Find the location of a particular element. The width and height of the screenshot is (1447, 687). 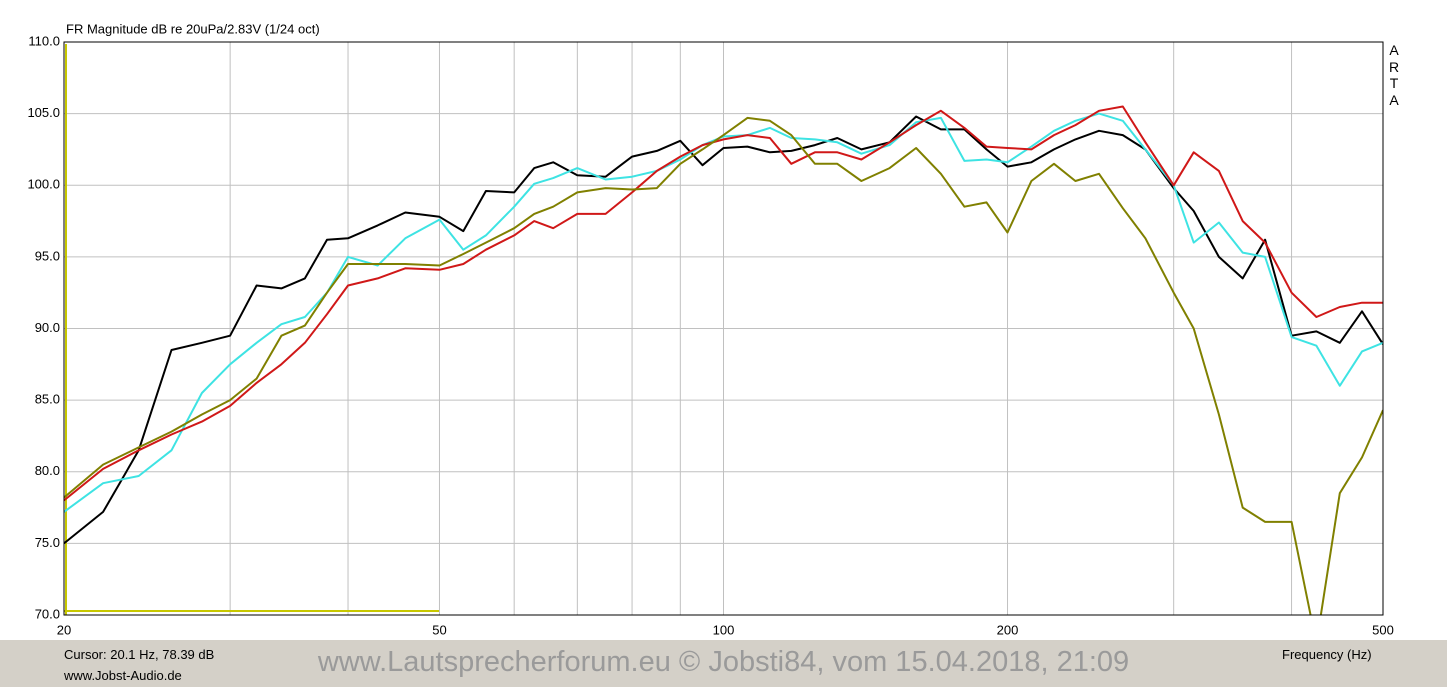

y-tick-label: 90.0 is located at coordinates (47, 327).